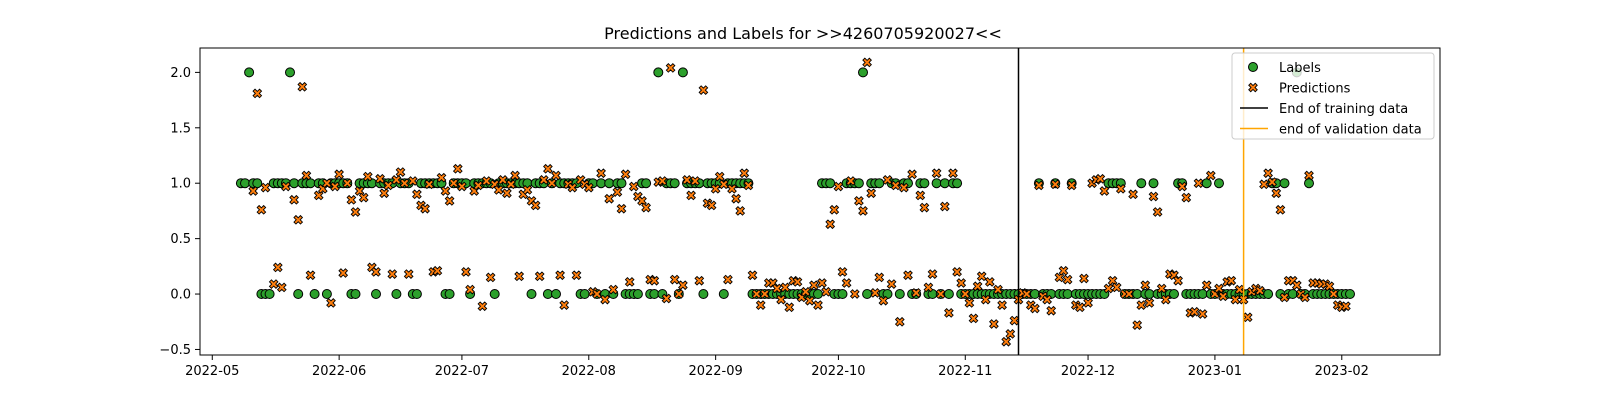 The width and height of the screenshot is (1600, 404). Describe the element at coordinates (1315, 89) in the screenshot. I see `legend-label: Predictions` at that location.